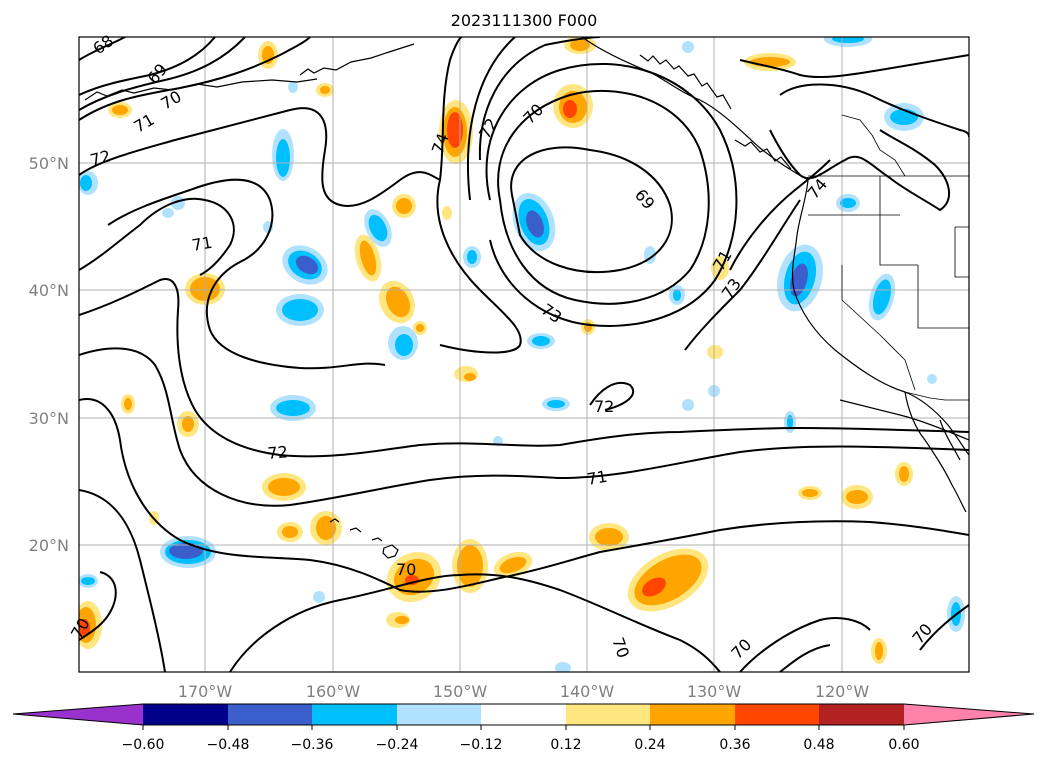 The image size is (1047, 765). I want to click on contour-72-small, so click(612, 396).